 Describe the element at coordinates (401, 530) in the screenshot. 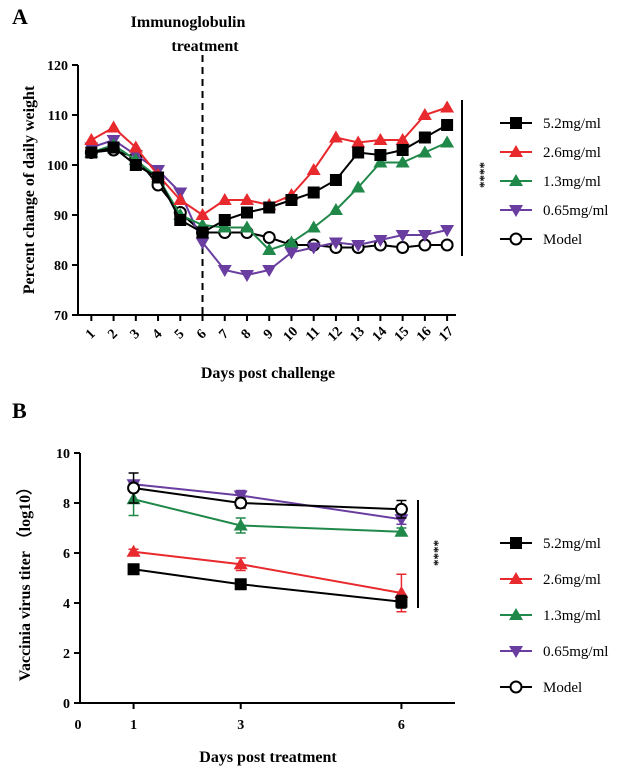

I see `panel-b-point-1-3mg-ml` at that location.